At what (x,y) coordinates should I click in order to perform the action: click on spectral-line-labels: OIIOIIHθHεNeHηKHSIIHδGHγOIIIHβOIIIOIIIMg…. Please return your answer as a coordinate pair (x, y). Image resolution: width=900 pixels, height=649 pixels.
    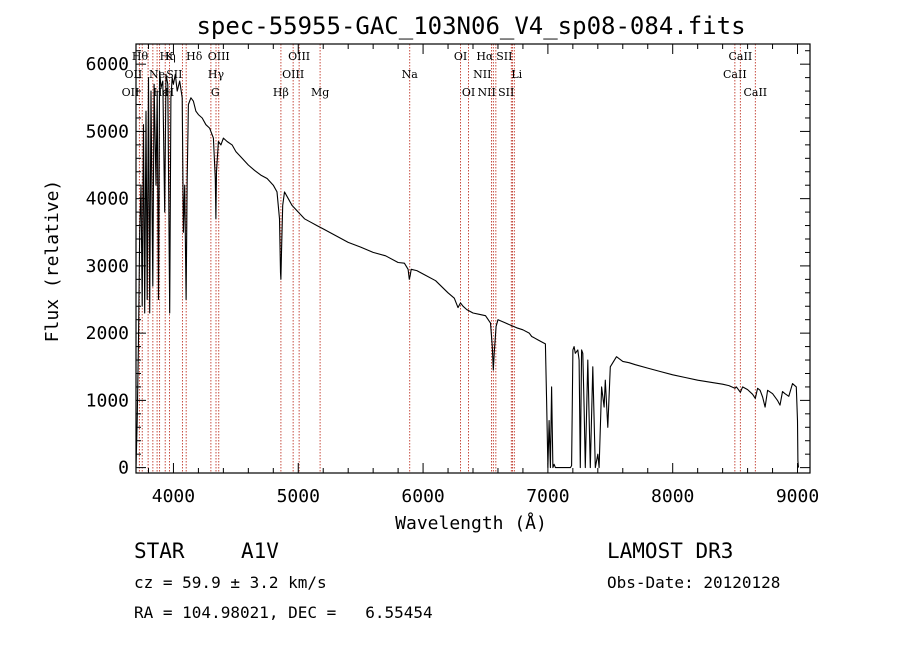
    Looking at the image, I should click on (445, 74).